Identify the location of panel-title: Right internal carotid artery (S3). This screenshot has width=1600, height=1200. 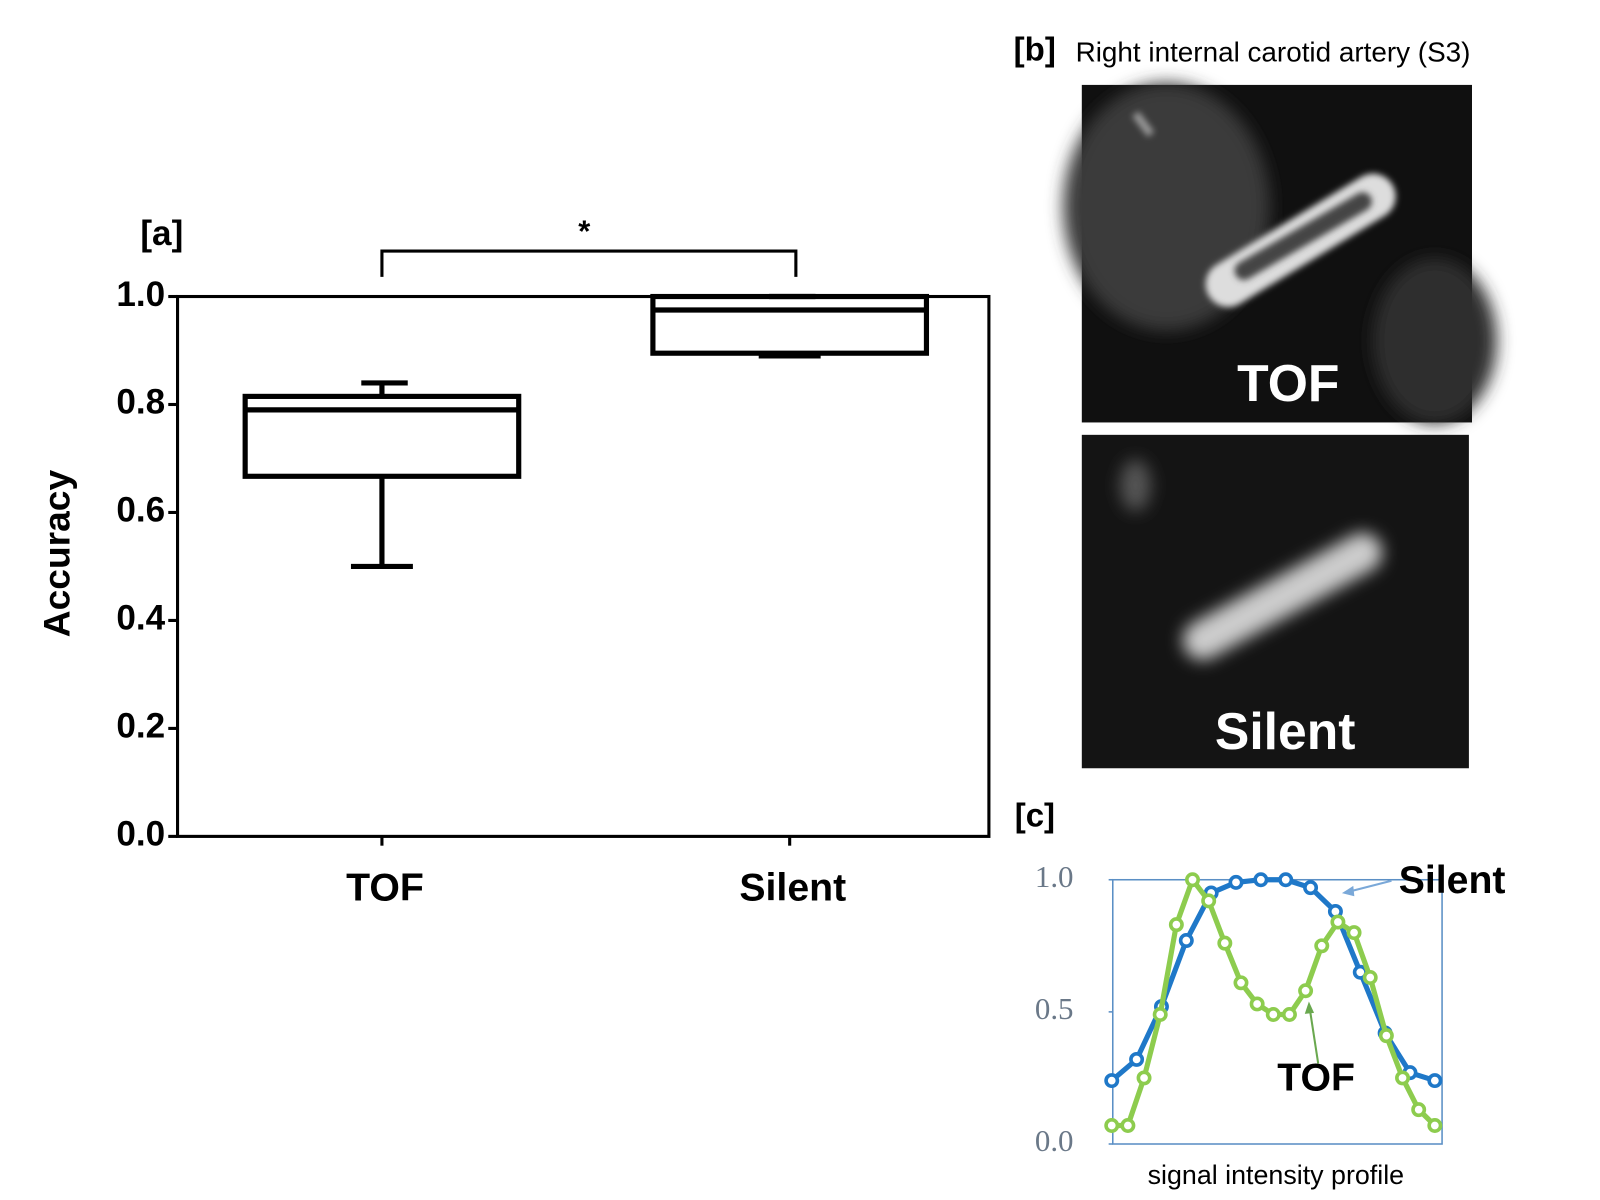
(1273, 51).